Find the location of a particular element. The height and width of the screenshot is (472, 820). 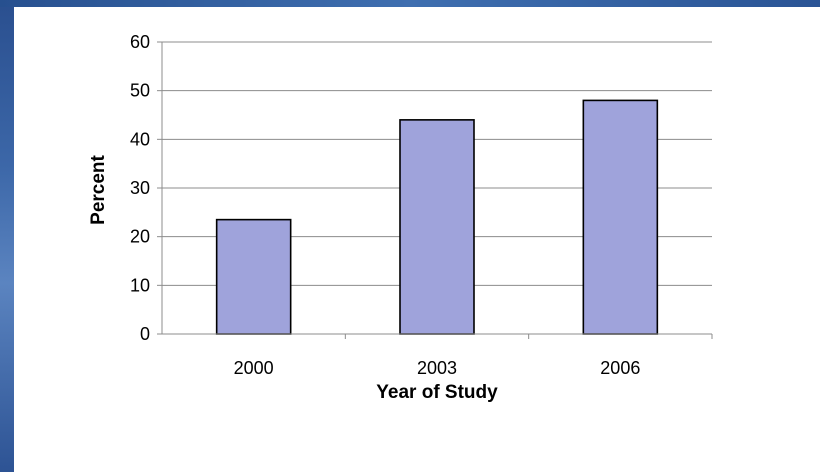

y-tick-label: 20 is located at coordinates (140, 237).